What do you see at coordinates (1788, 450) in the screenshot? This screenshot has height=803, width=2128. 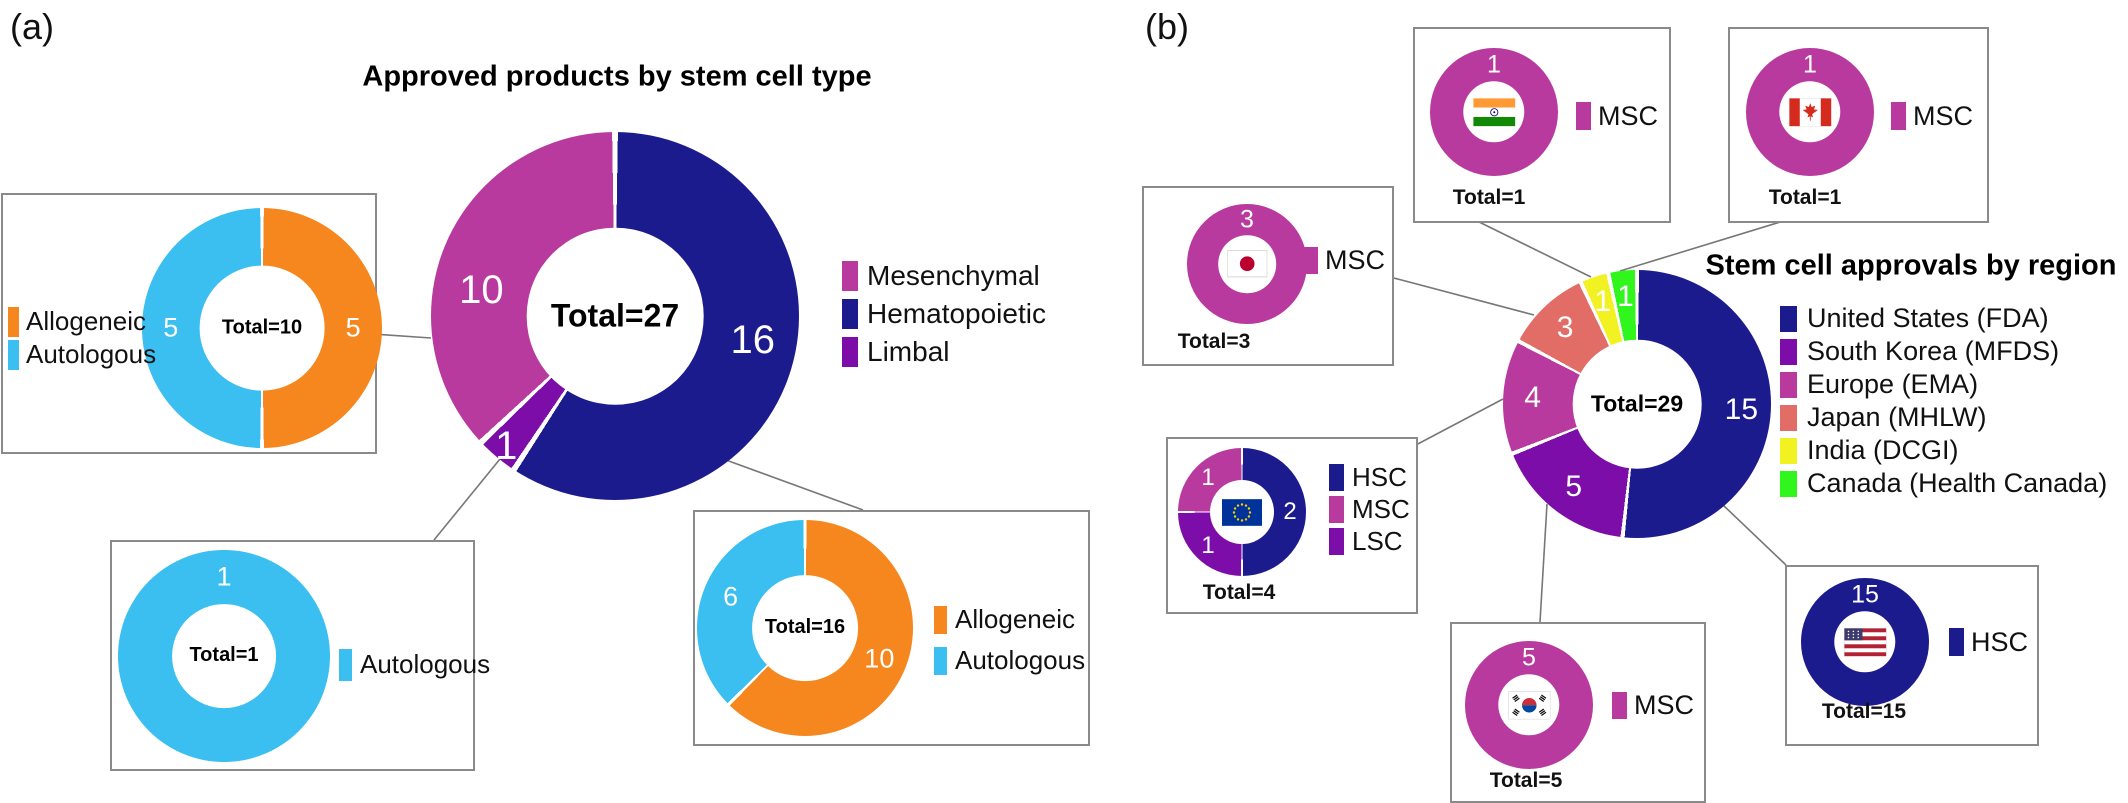 I see `india-swatch-icon` at bounding box center [1788, 450].